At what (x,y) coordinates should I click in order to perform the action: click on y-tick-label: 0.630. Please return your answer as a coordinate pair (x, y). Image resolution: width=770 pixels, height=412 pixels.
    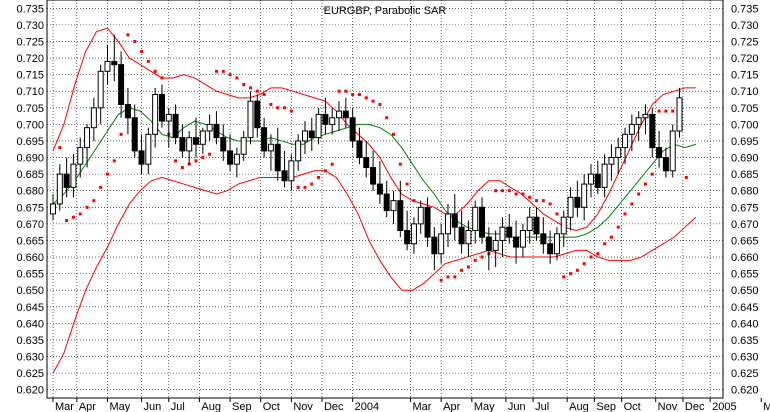
    Looking at the image, I should click on (30, 358).